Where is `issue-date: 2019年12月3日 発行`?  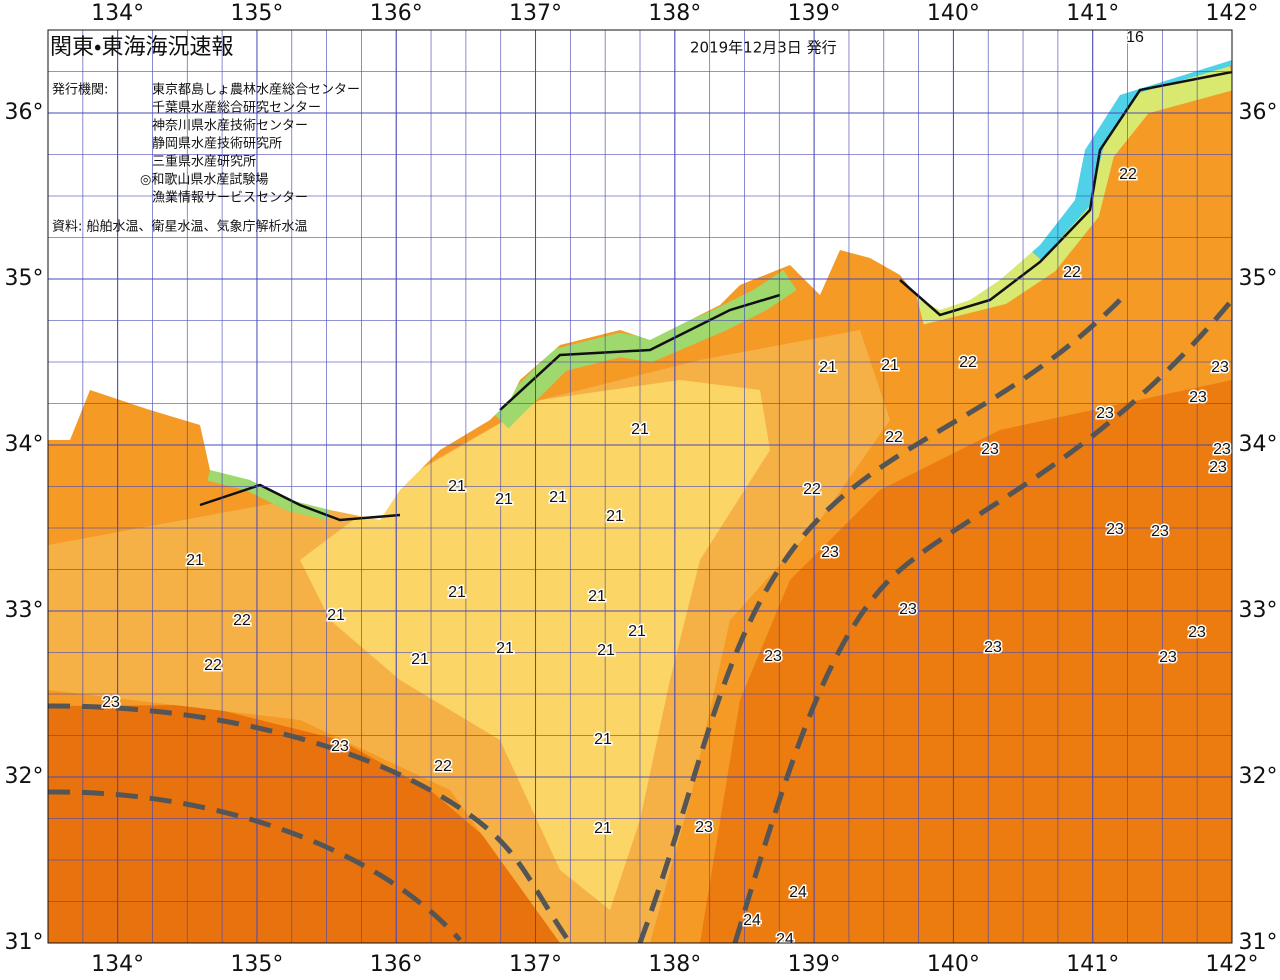
issue-date: 2019年12月3日 発行 is located at coordinates (763, 48).